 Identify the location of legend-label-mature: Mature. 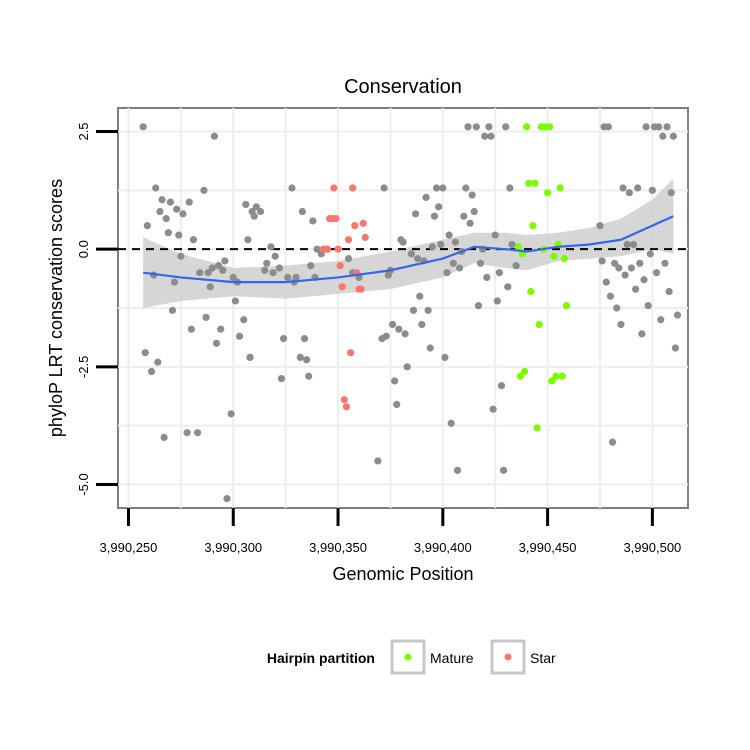
(452, 658).